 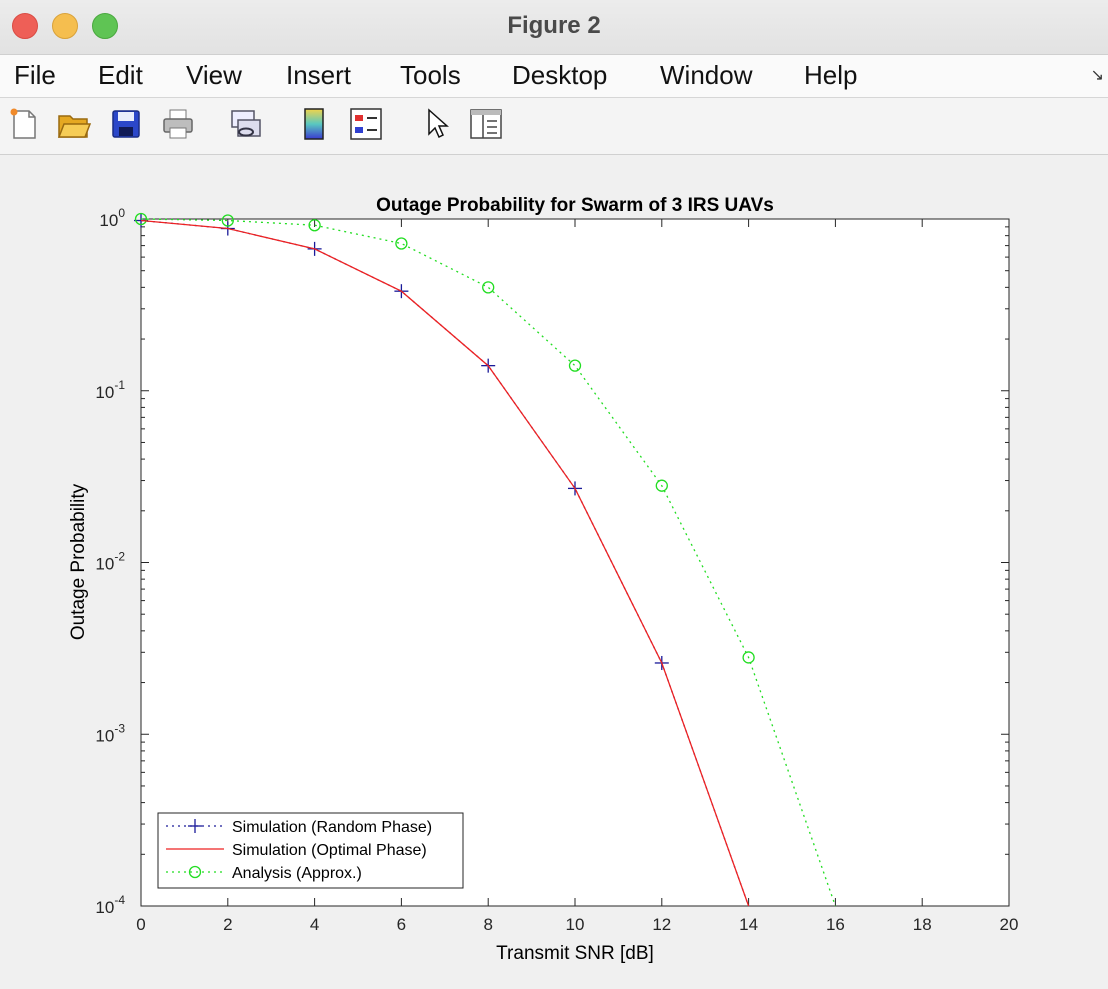 What do you see at coordinates (748, 924) in the screenshot?
I see `x-tick-label: 14` at bounding box center [748, 924].